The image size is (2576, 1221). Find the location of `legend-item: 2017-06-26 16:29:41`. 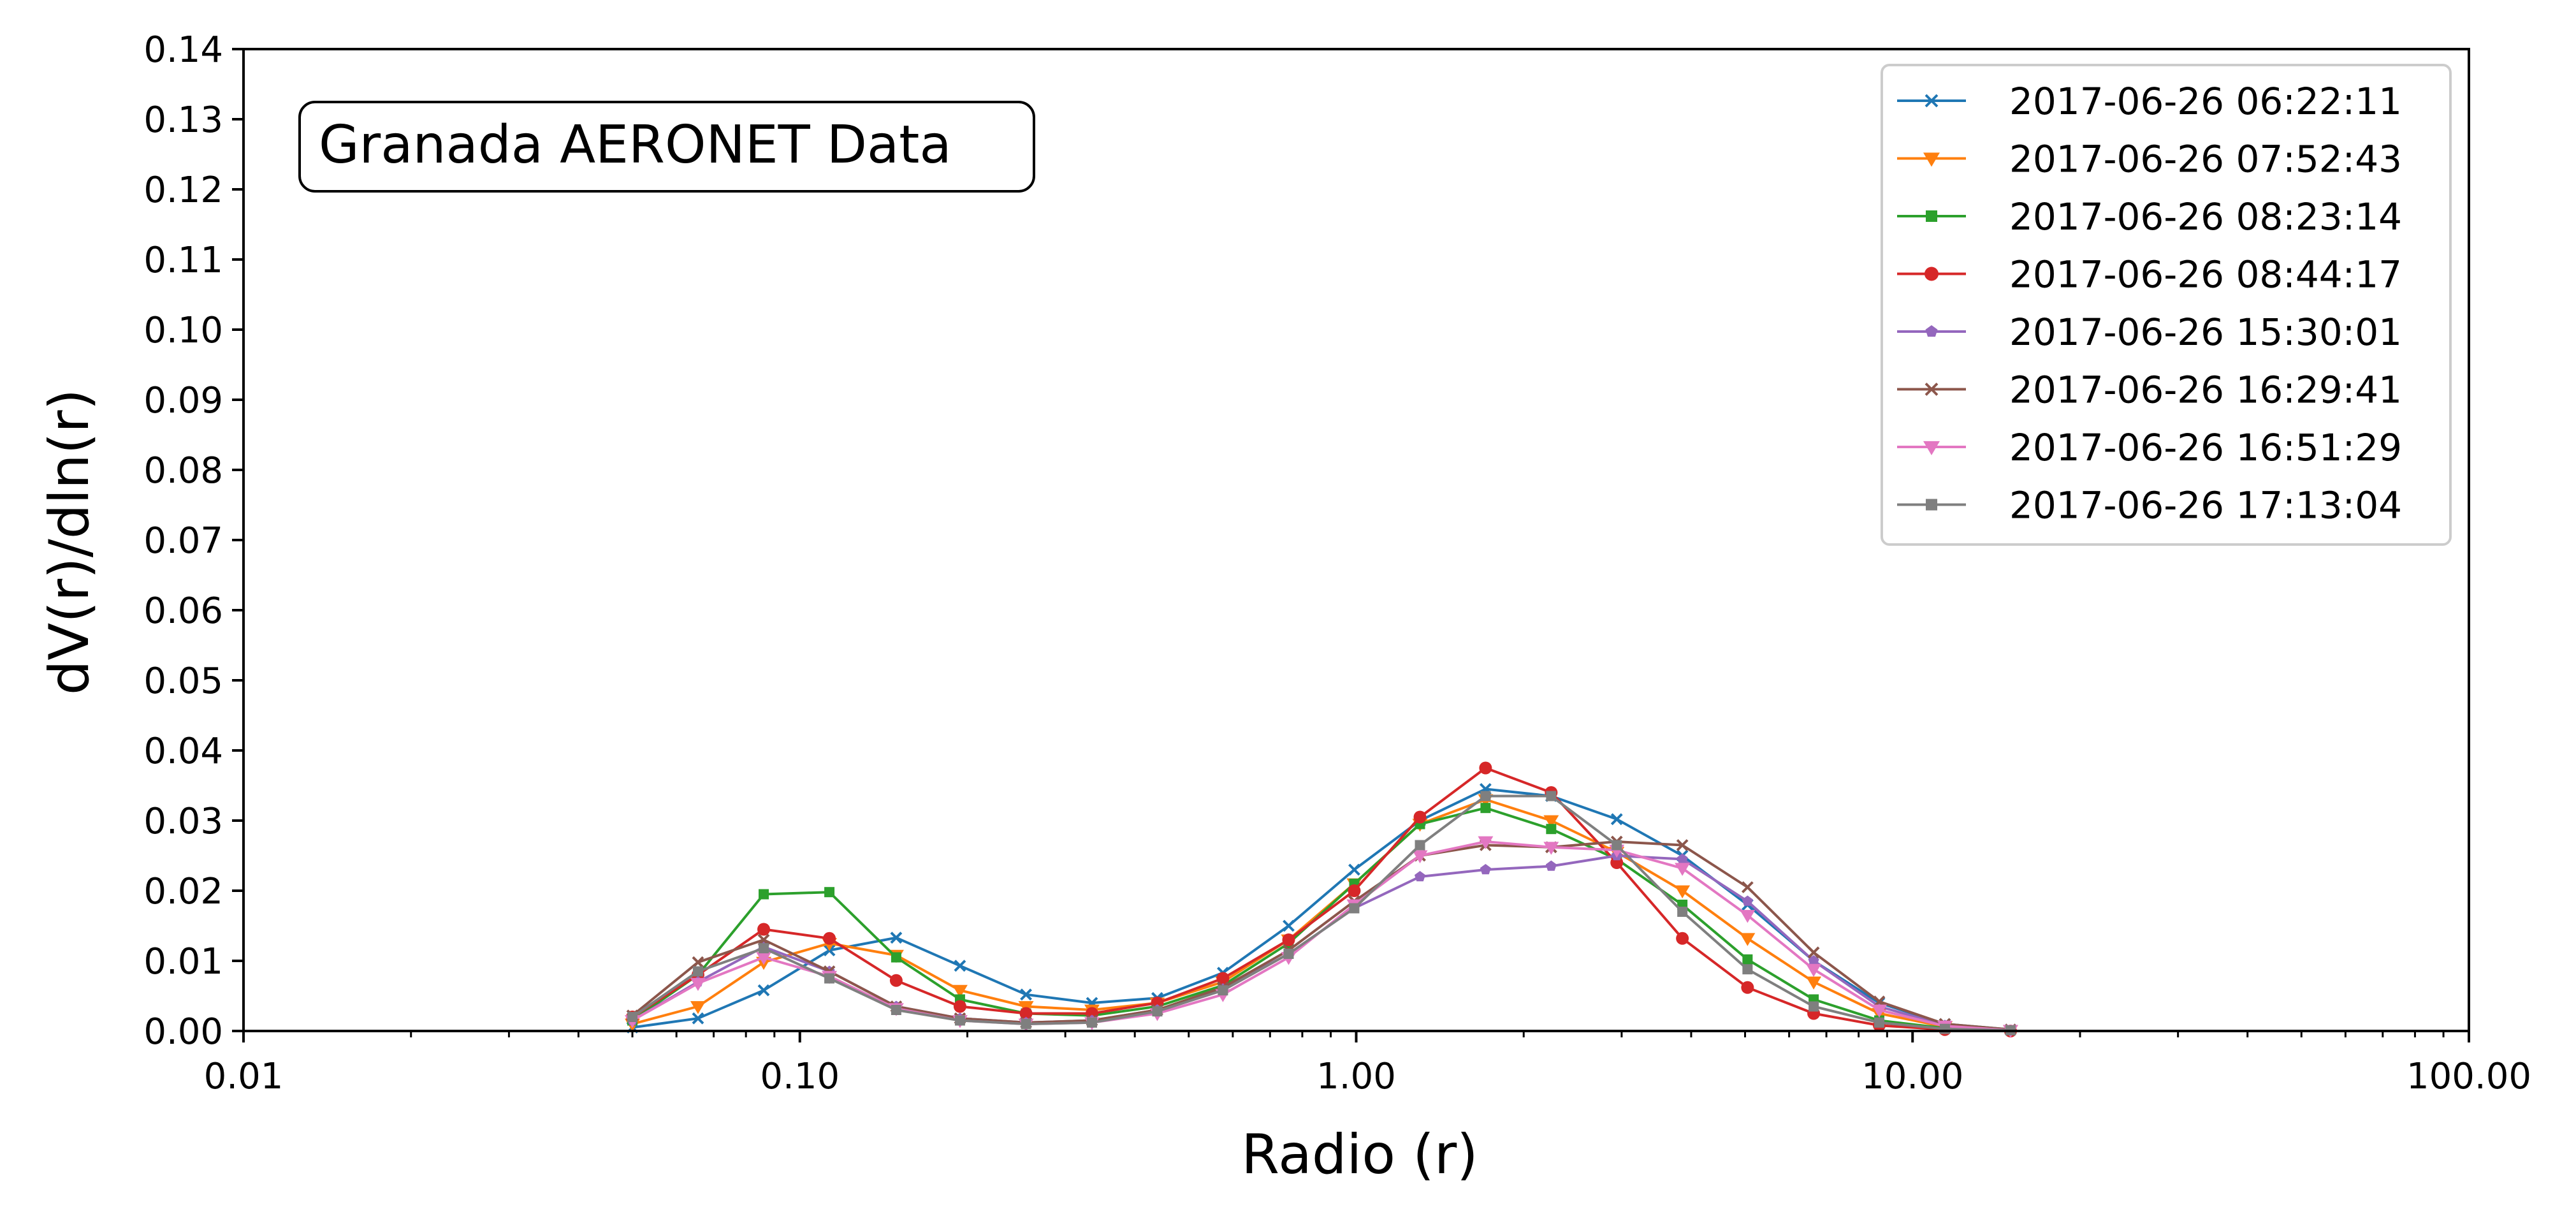

legend-item: 2017-06-26 16:29:41 is located at coordinates (2149, 390).